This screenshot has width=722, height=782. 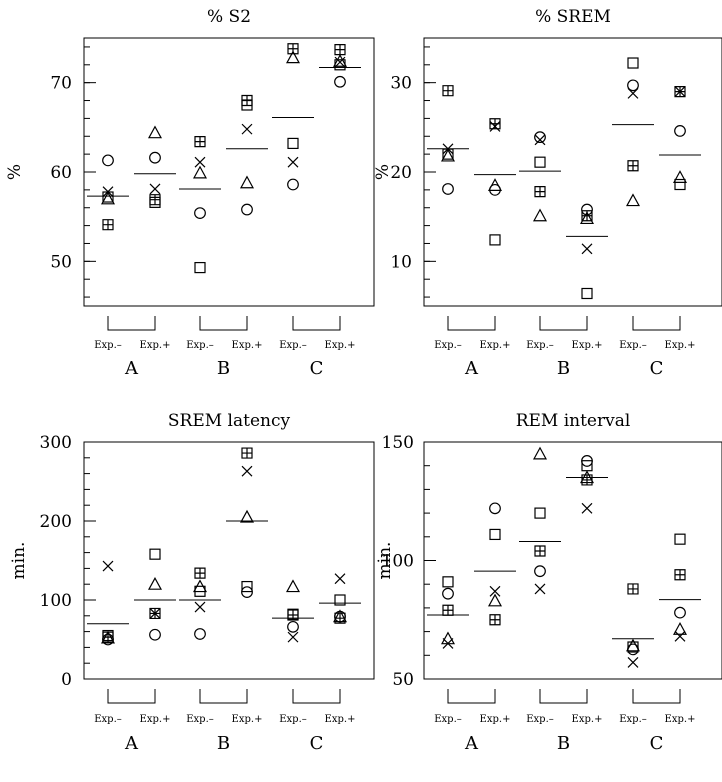 I want to click on y-axis-label: %, so click(x=15, y=172).